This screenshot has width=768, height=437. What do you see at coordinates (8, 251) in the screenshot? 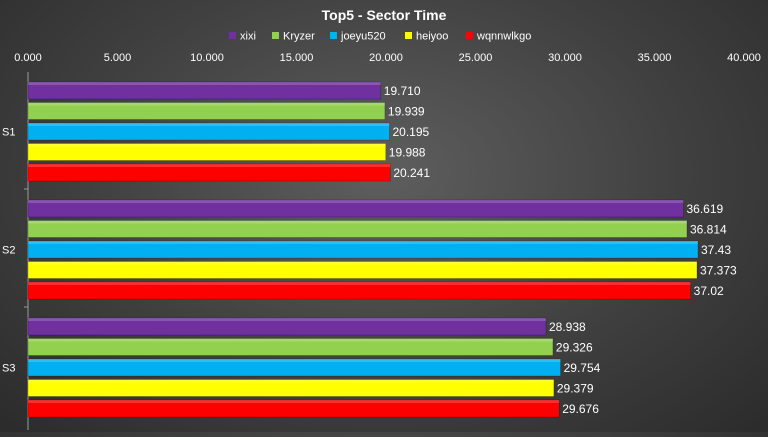
I see `category-label-S2: S2` at bounding box center [8, 251].